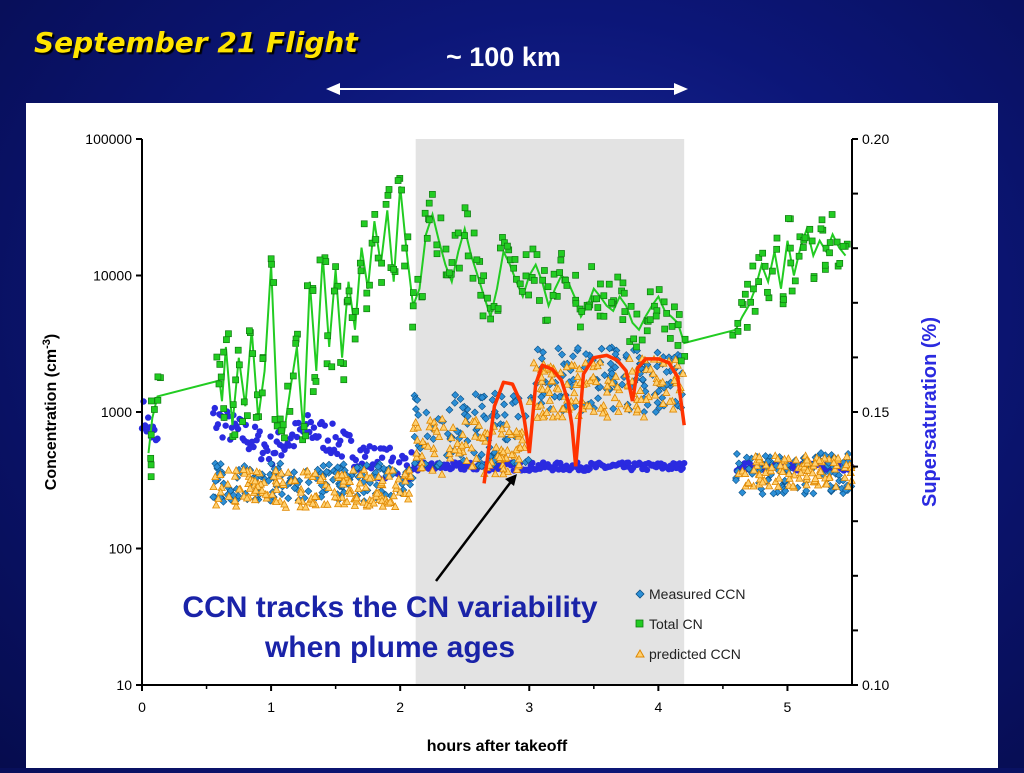 This screenshot has width=1024, height=773. Describe the element at coordinates (695, 654) in the screenshot. I see `legend-predicted-ccn: predicted CCN` at that location.